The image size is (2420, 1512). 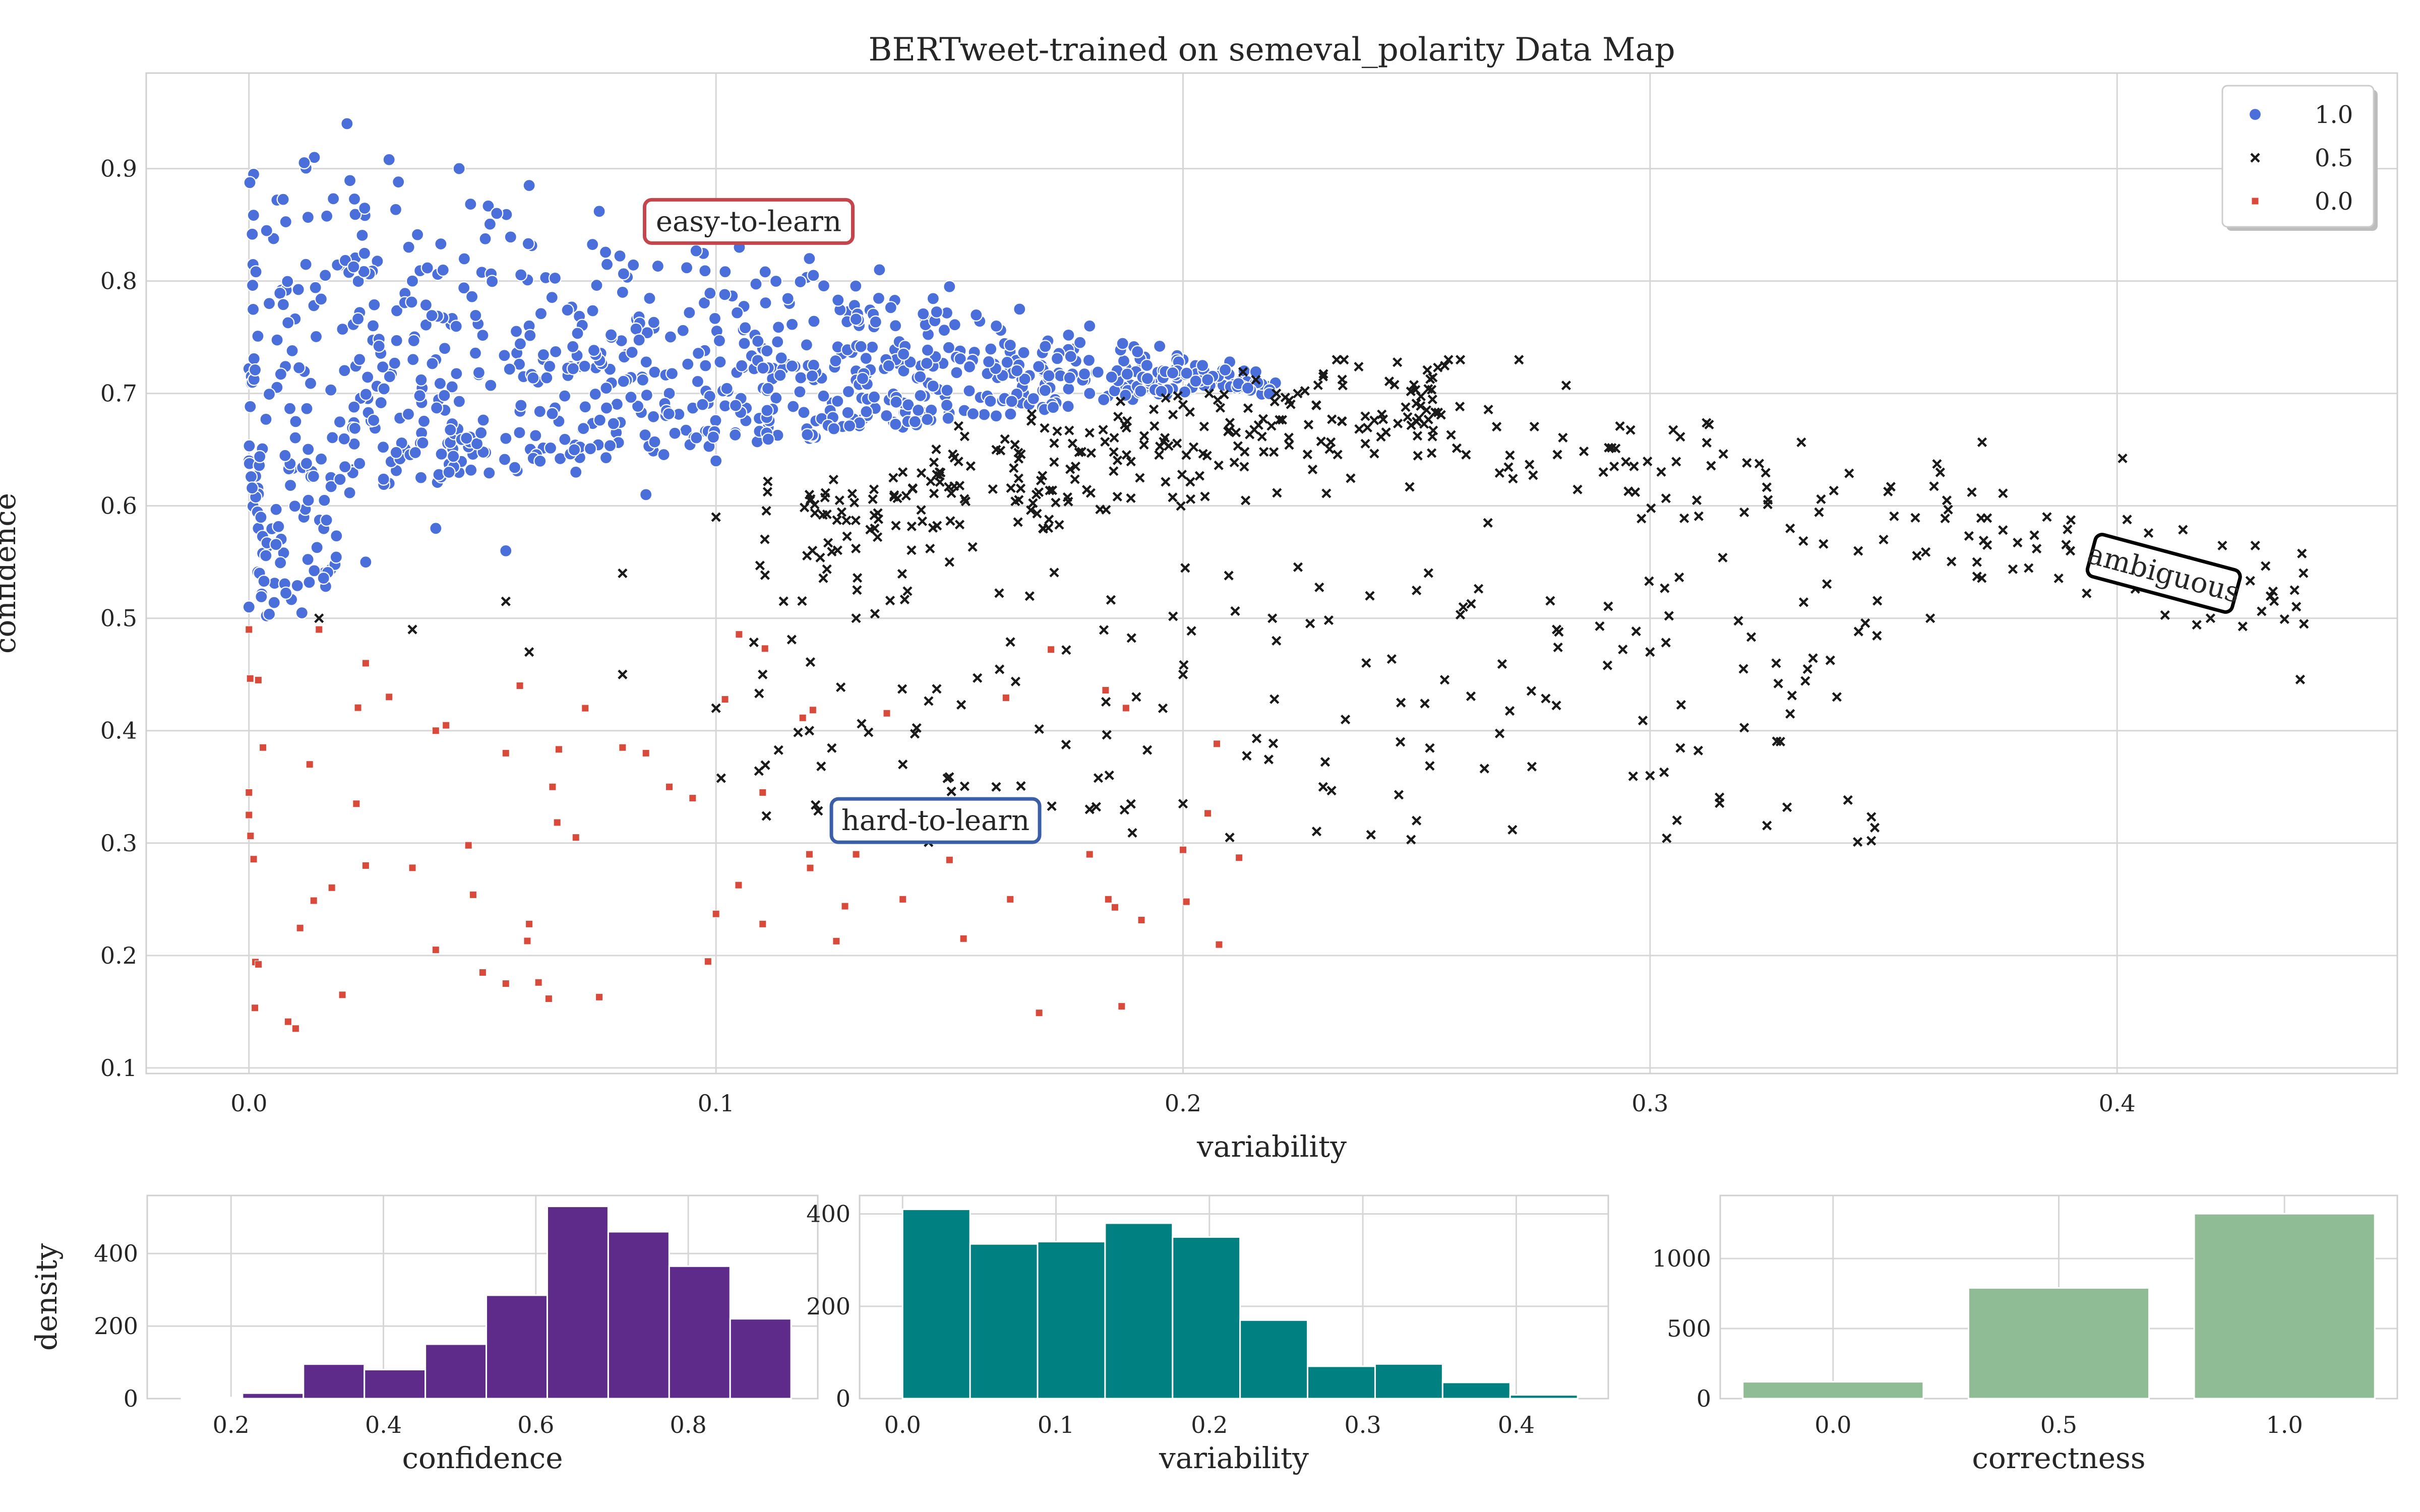 What do you see at coordinates (1240, 1304) in the screenshot?
I see `bars` at bounding box center [1240, 1304].